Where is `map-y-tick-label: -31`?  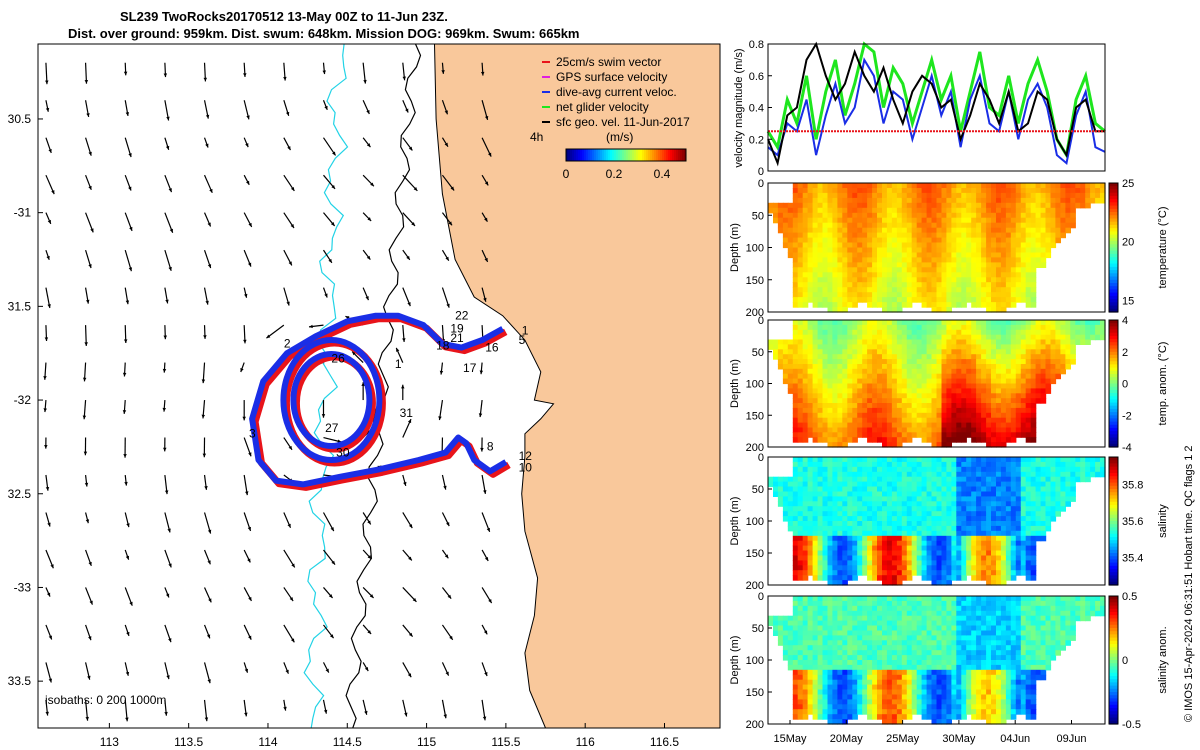 map-y-tick-label: -31 is located at coordinates (23, 213).